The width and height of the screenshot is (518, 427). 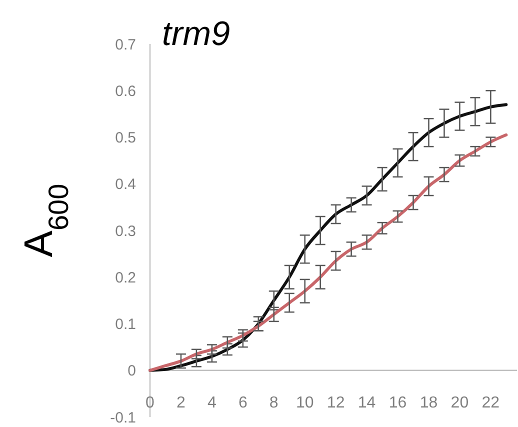 What do you see at coordinates (150, 403) in the screenshot?
I see `x-tick-label: 0` at bounding box center [150, 403].